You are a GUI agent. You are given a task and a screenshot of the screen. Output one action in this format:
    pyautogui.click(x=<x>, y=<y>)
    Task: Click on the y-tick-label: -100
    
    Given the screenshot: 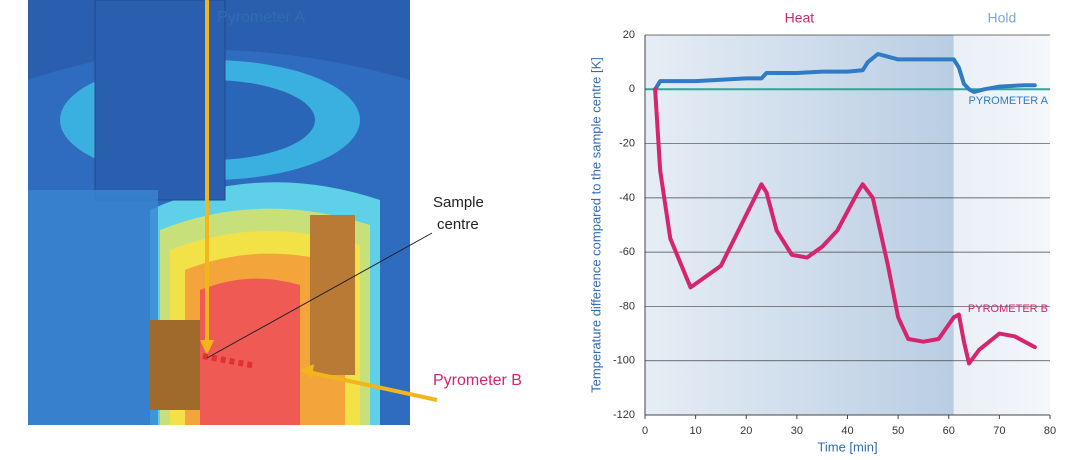 What is the action you would take?
    pyautogui.click(x=624, y=361)
    